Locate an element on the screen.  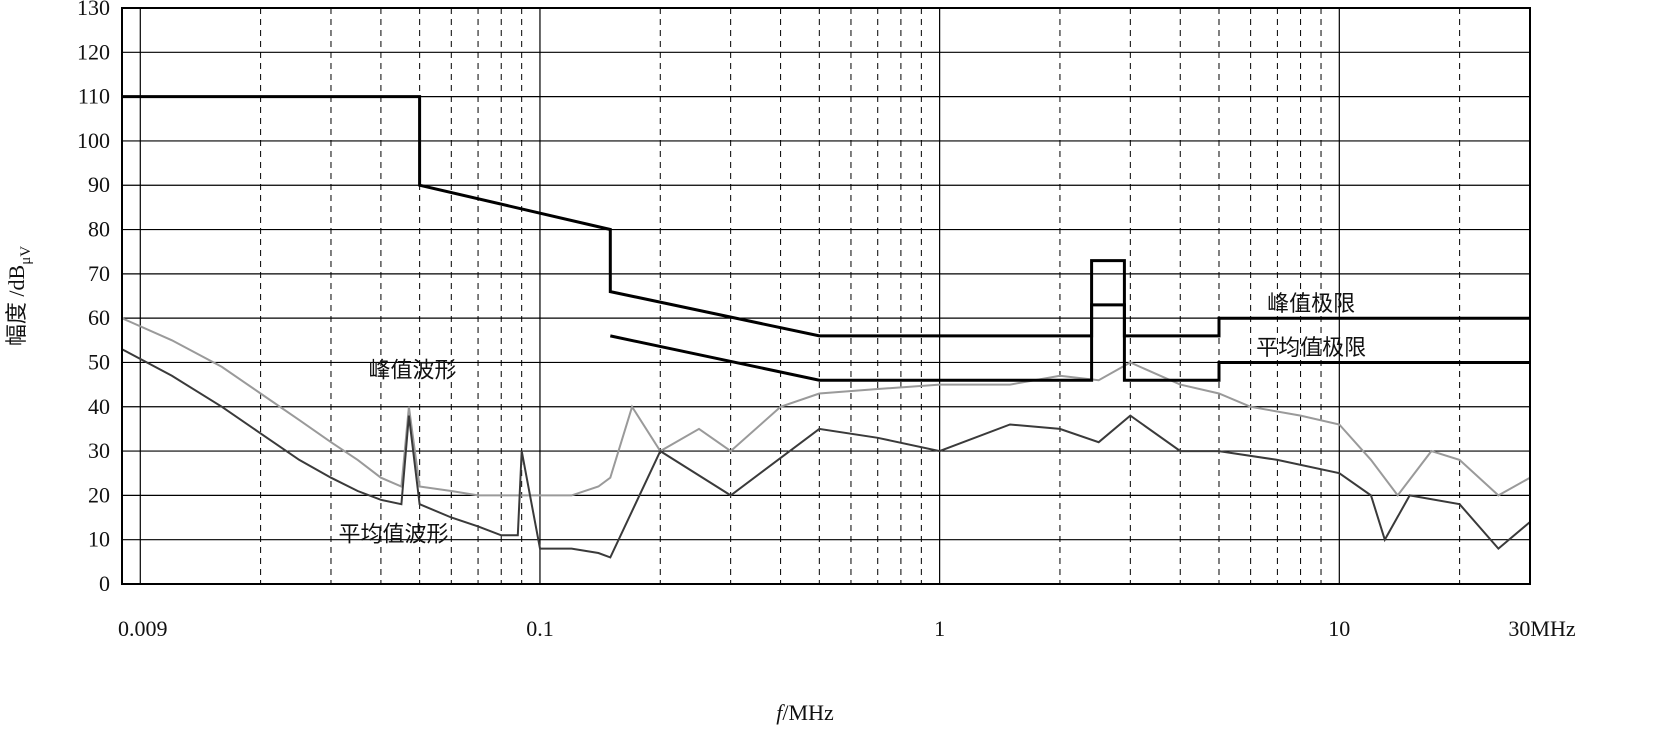
x-tick-label: 10 is located at coordinates (1339, 628).